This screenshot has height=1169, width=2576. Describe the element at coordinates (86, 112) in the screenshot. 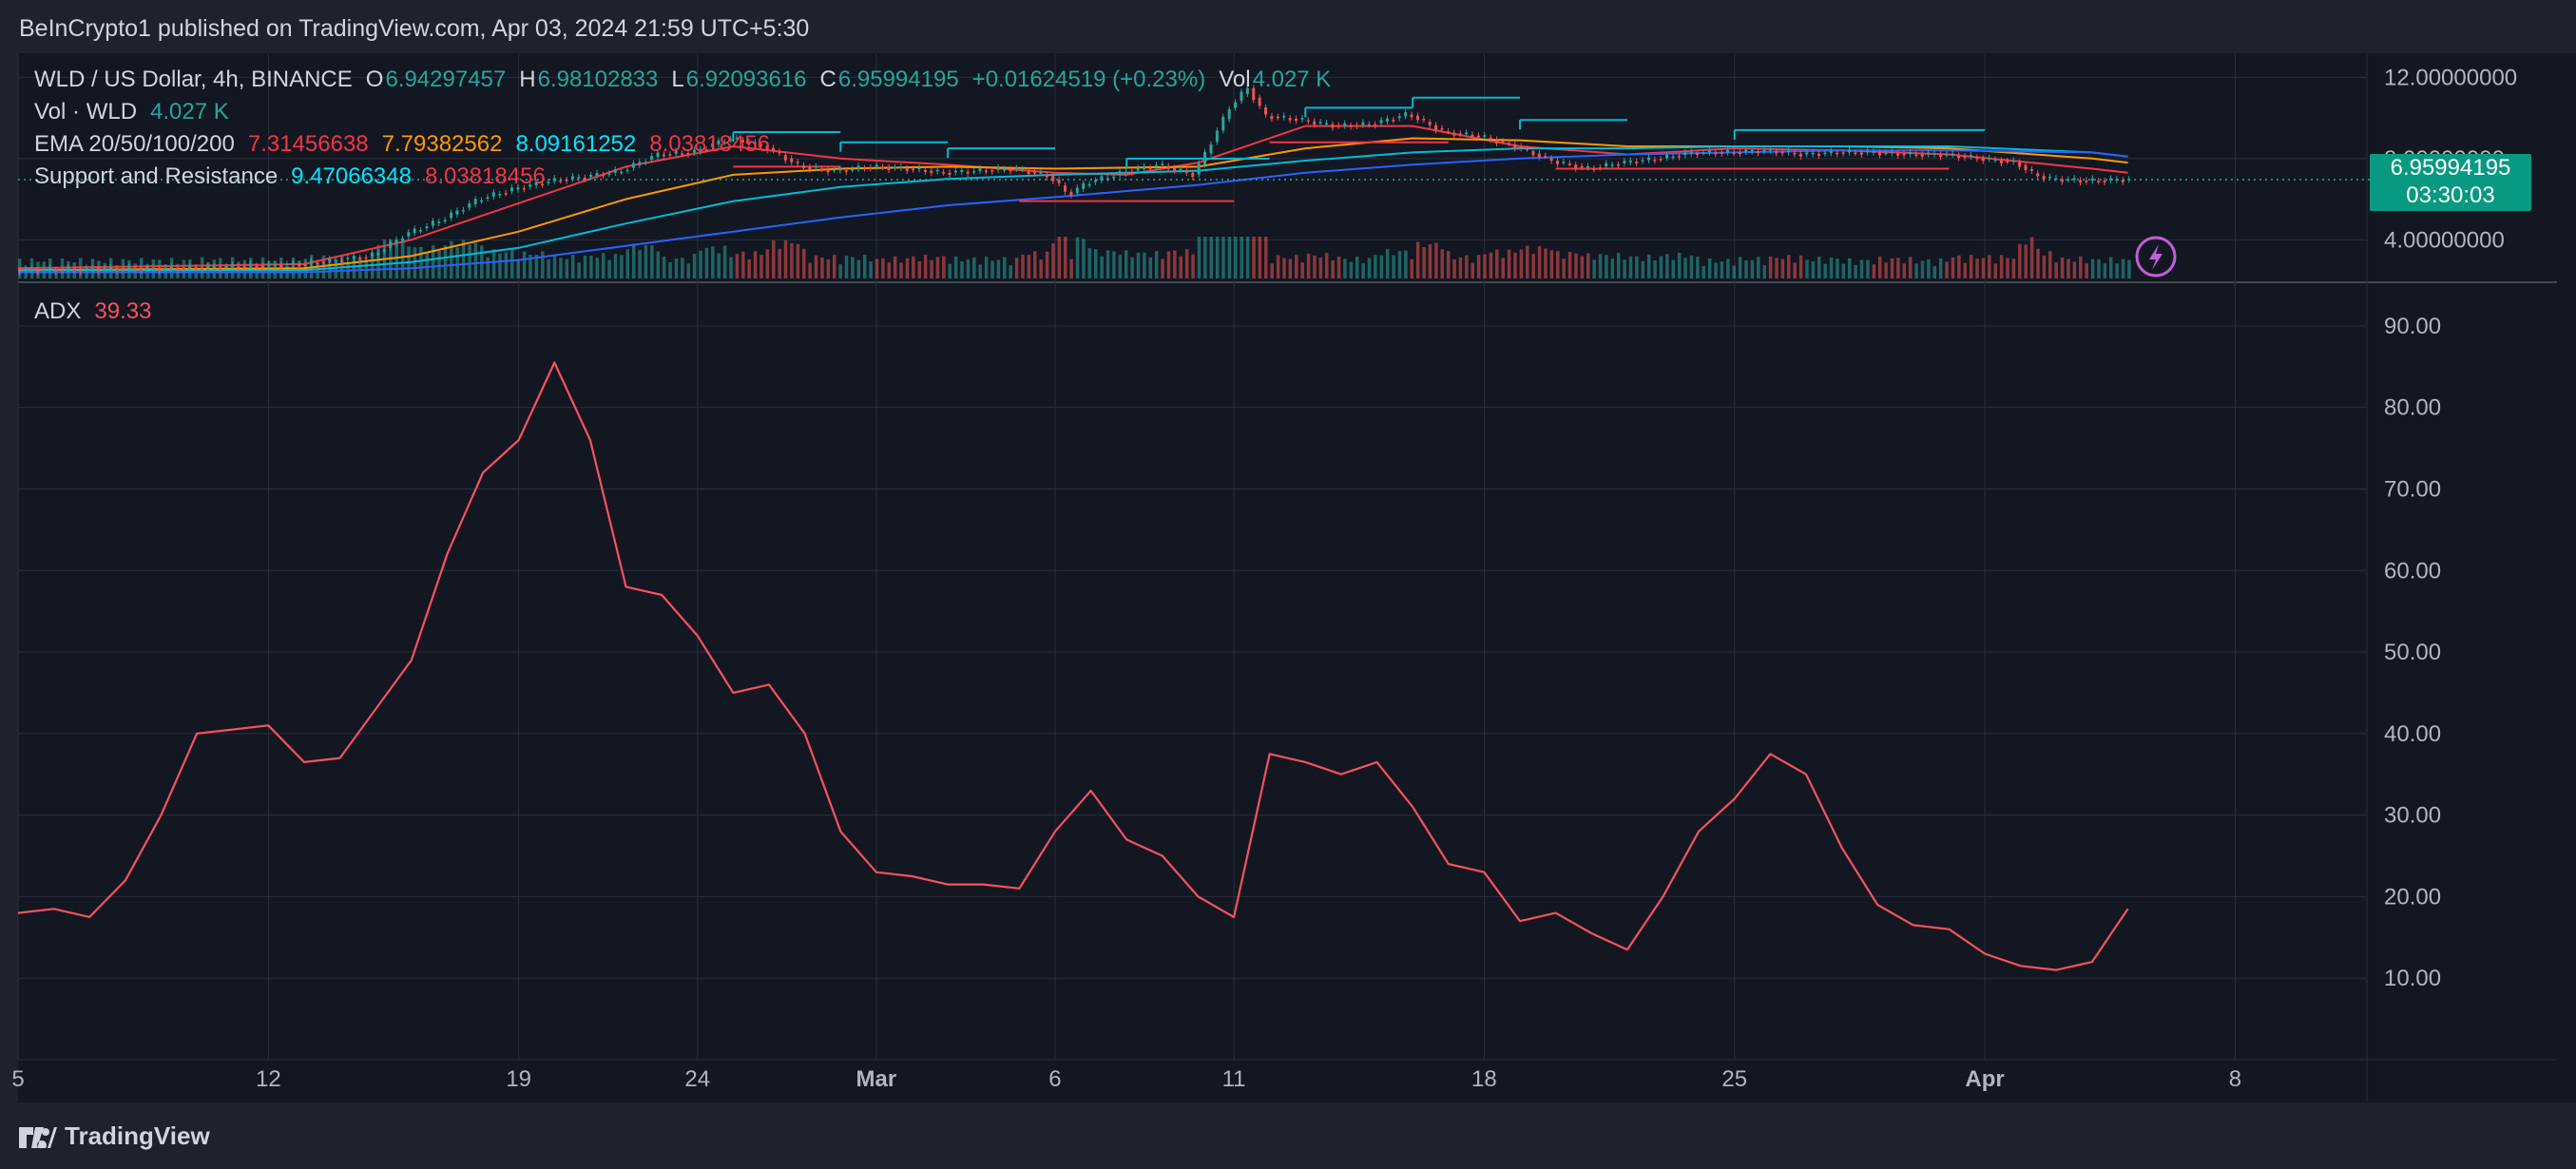

I see `volume-label: Vol · WLD` at that location.